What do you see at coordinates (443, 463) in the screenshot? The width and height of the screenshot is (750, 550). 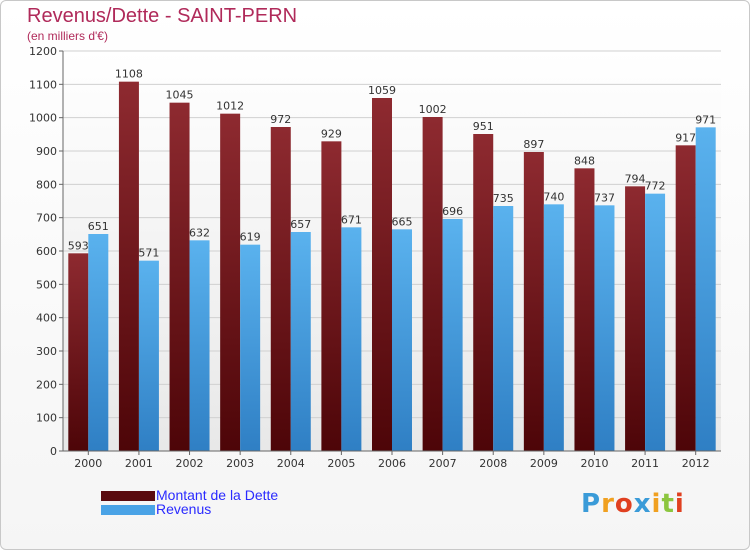 I see `x-tick-label: 2007` at bounding box center [443, 463].